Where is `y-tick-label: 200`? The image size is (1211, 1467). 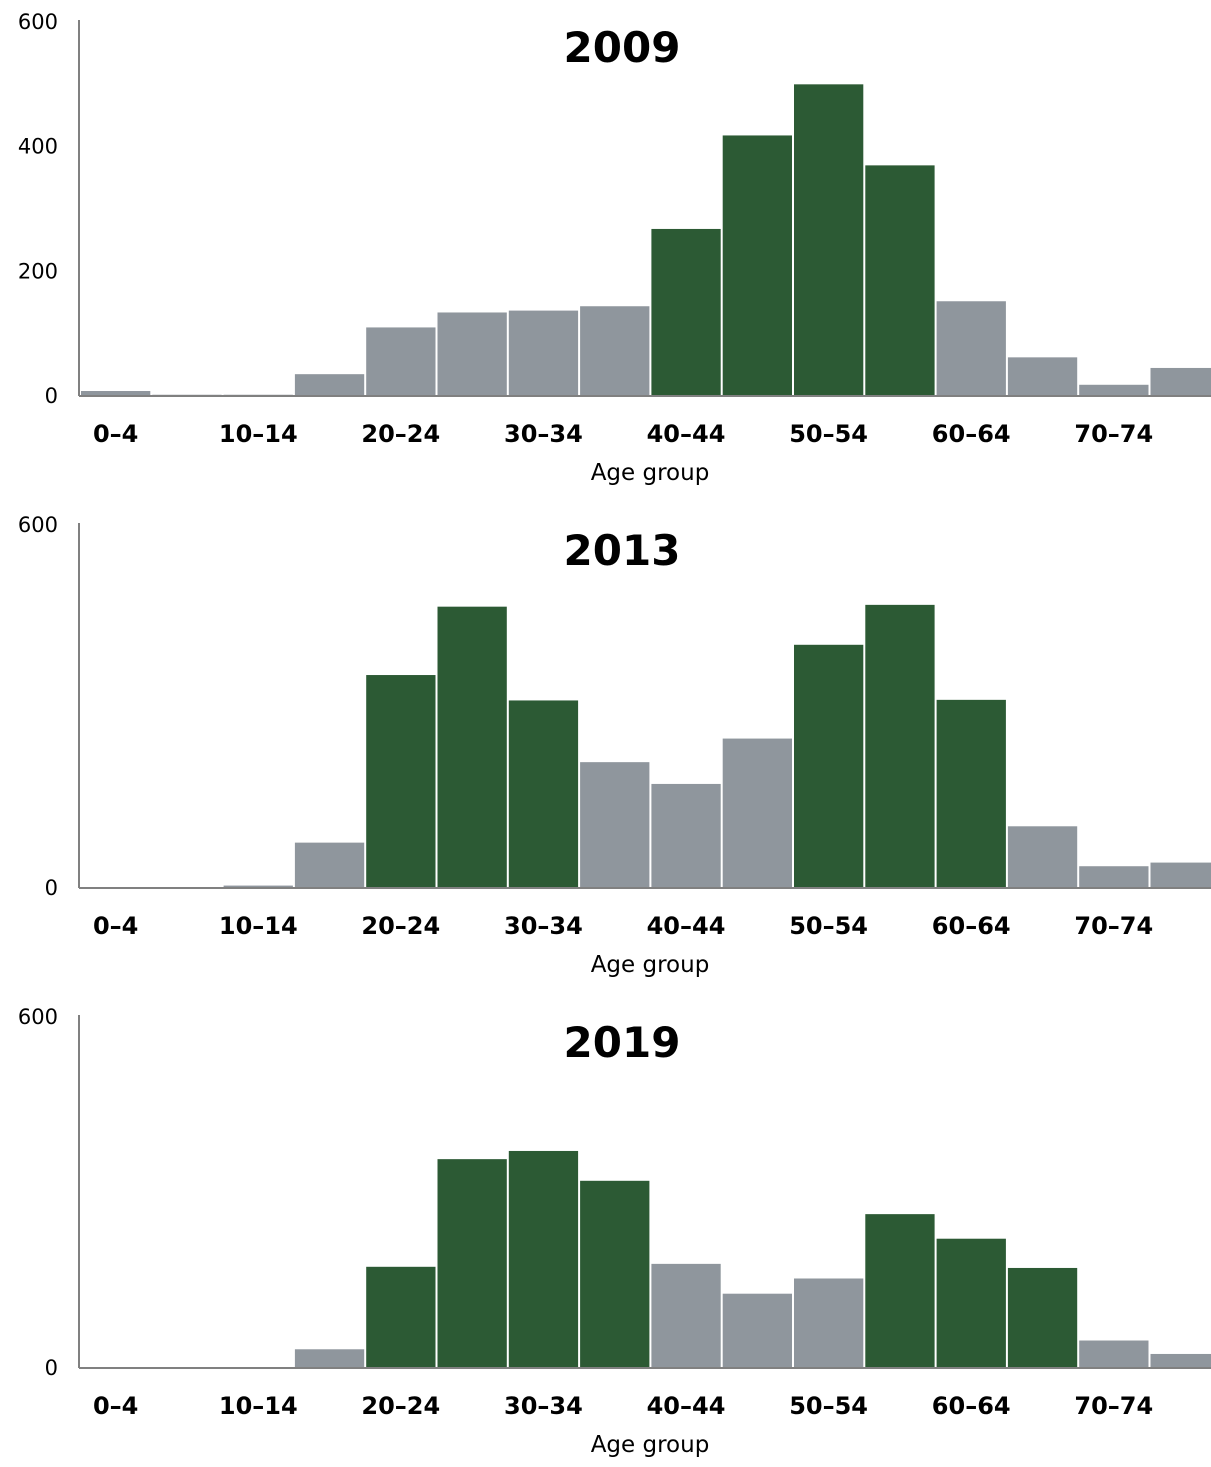 y-tick-label: 200 is located at coordinates (38, 271).